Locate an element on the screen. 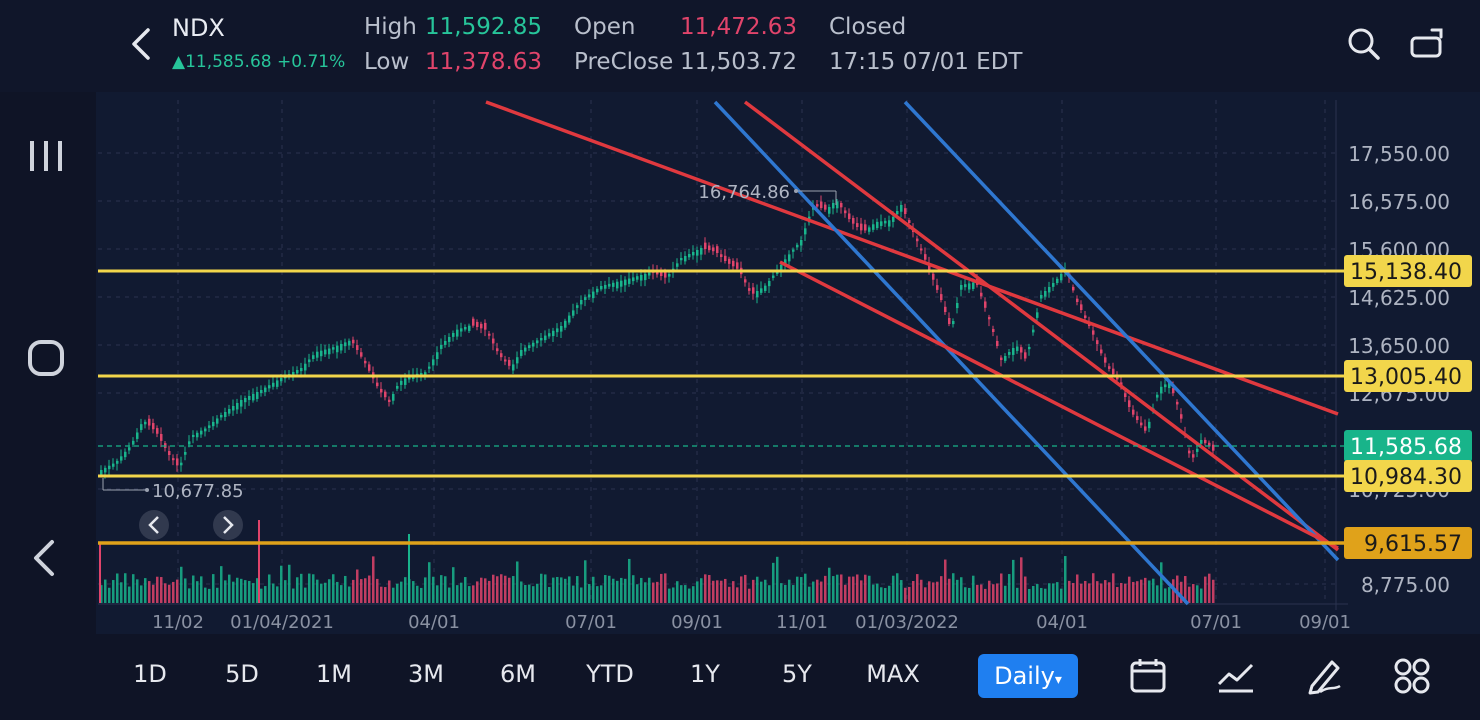 The height and width of the screenshot is (720, 1480). bottom-toolbar is located at coordinates (740, 680).